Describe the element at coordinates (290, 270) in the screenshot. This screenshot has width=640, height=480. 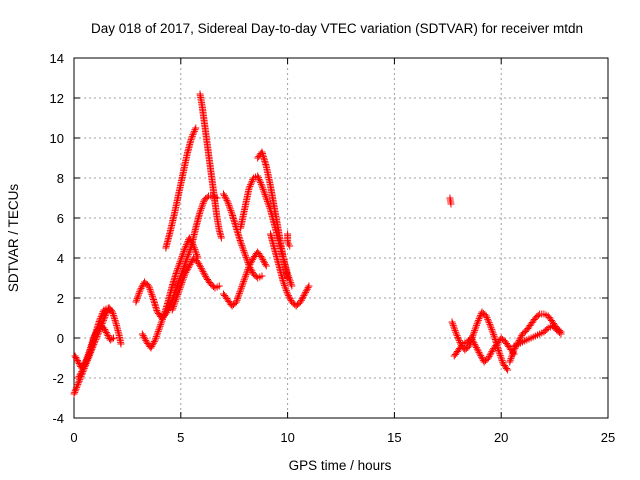
I see `series-arc-m` at that location.